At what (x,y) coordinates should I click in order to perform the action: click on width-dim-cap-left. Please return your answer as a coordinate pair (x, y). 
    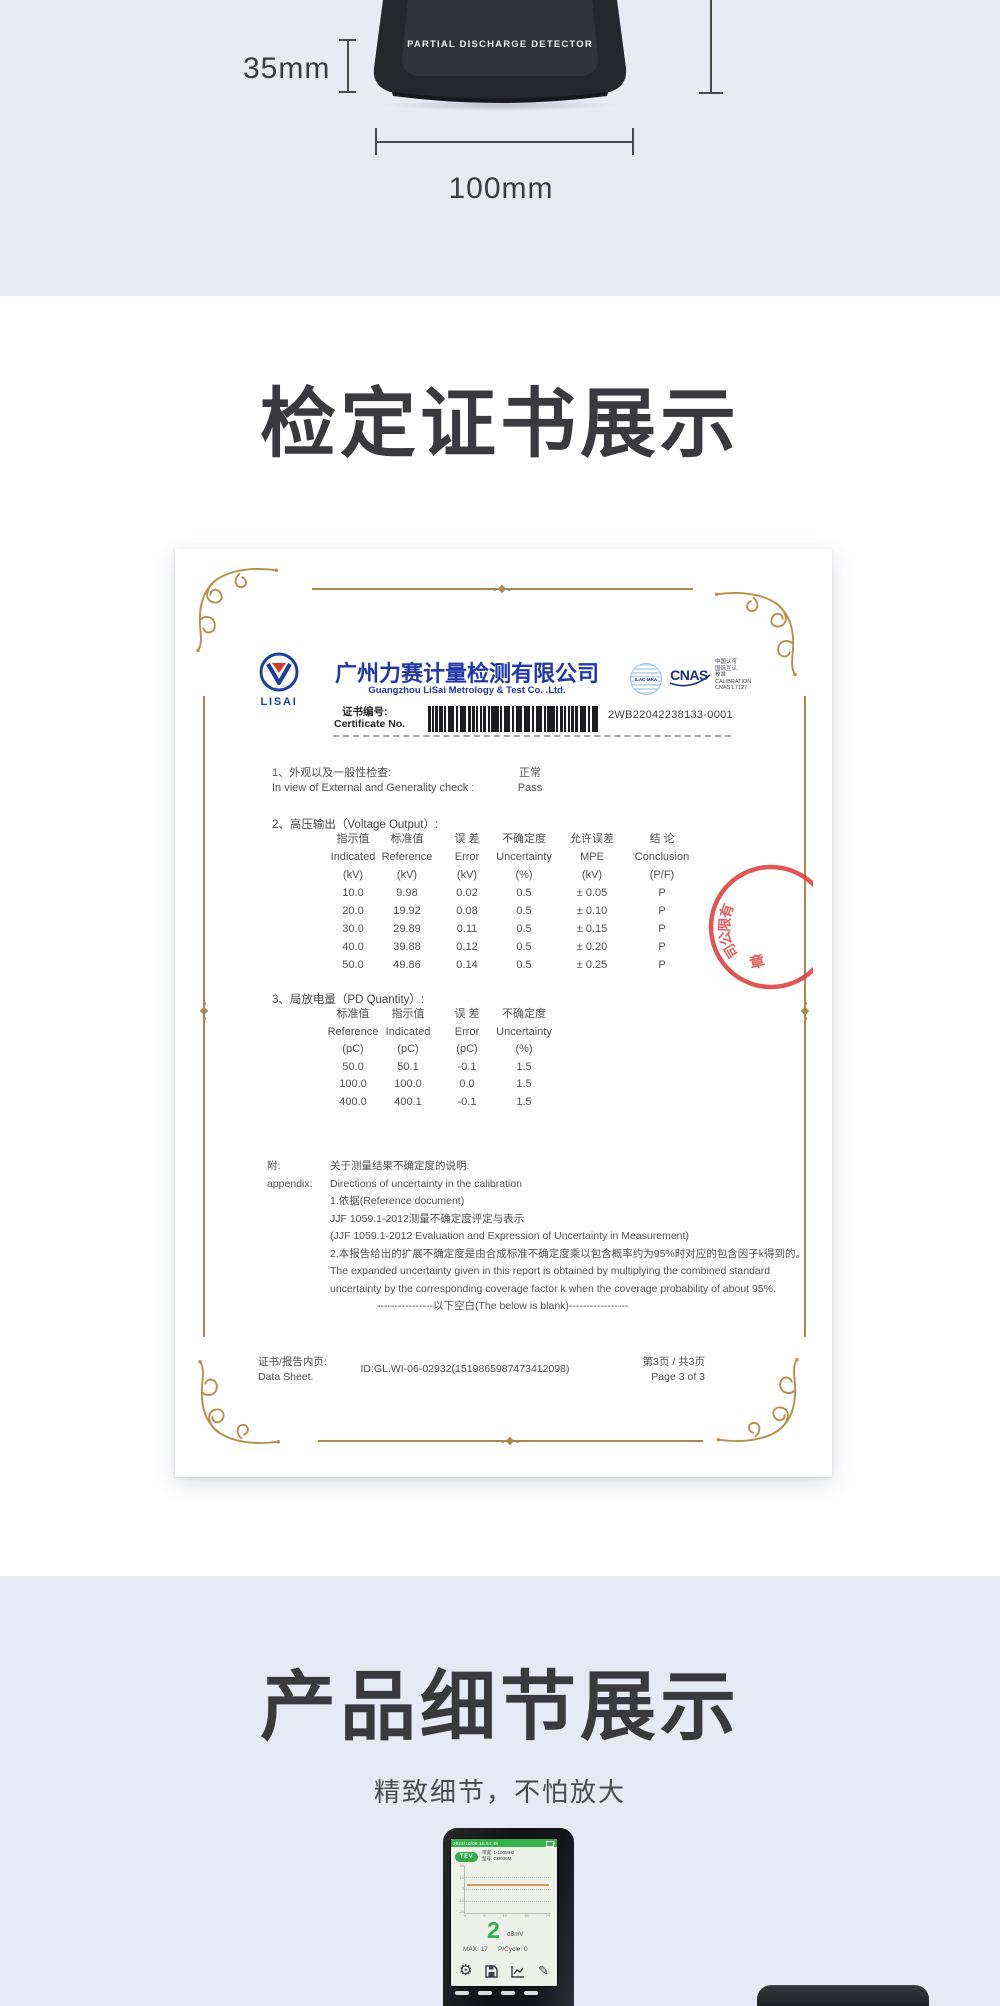
    Looking at the image, I should click on (376, 141).